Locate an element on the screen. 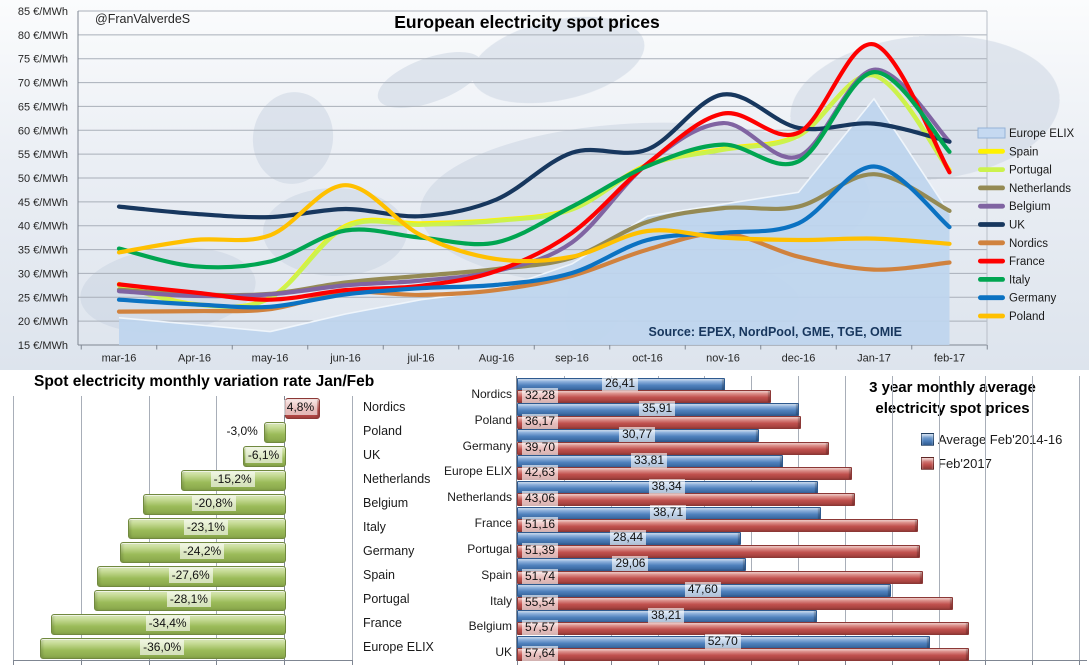 Image resolution: width=1089 pixels, height=669 pixels. legend-label-germany: Germany is located at coordinates (1033, 299).